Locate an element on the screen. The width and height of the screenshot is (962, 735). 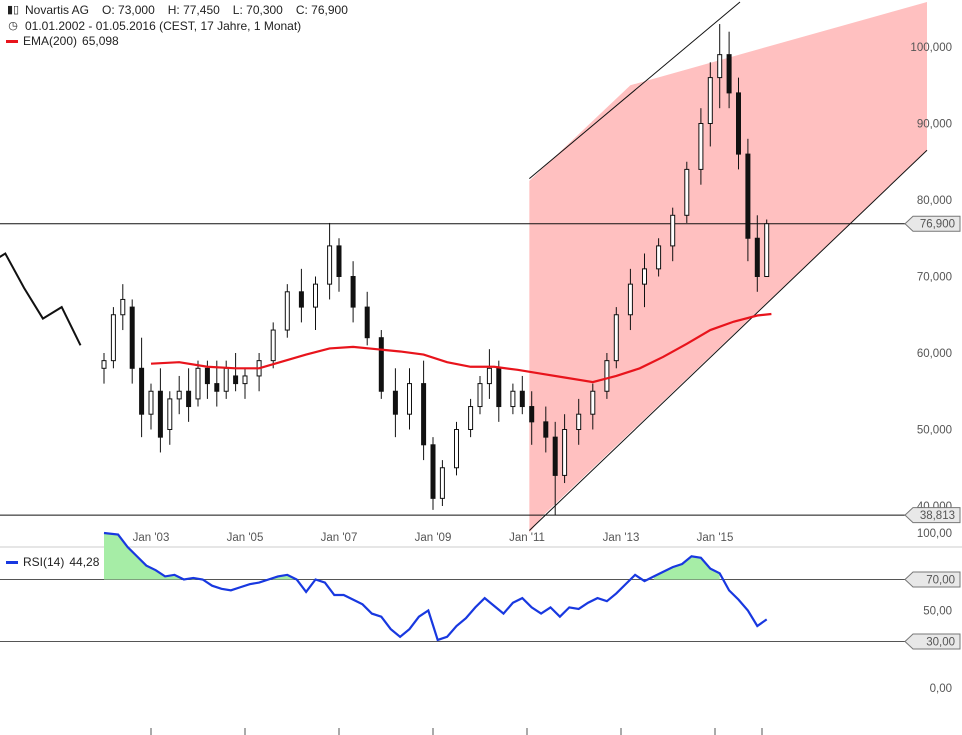
instrument-name: Novartis AG is located at coordinates (57, 10).